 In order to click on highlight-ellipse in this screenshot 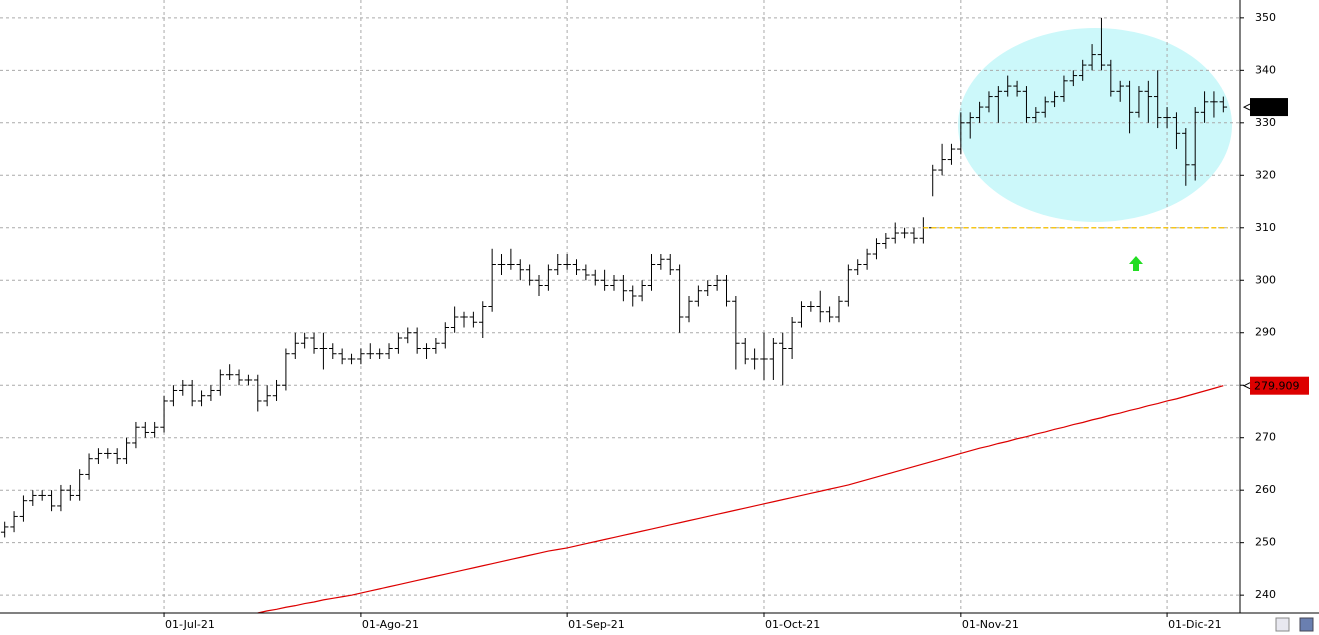, I will do `click(1095, 125)`.